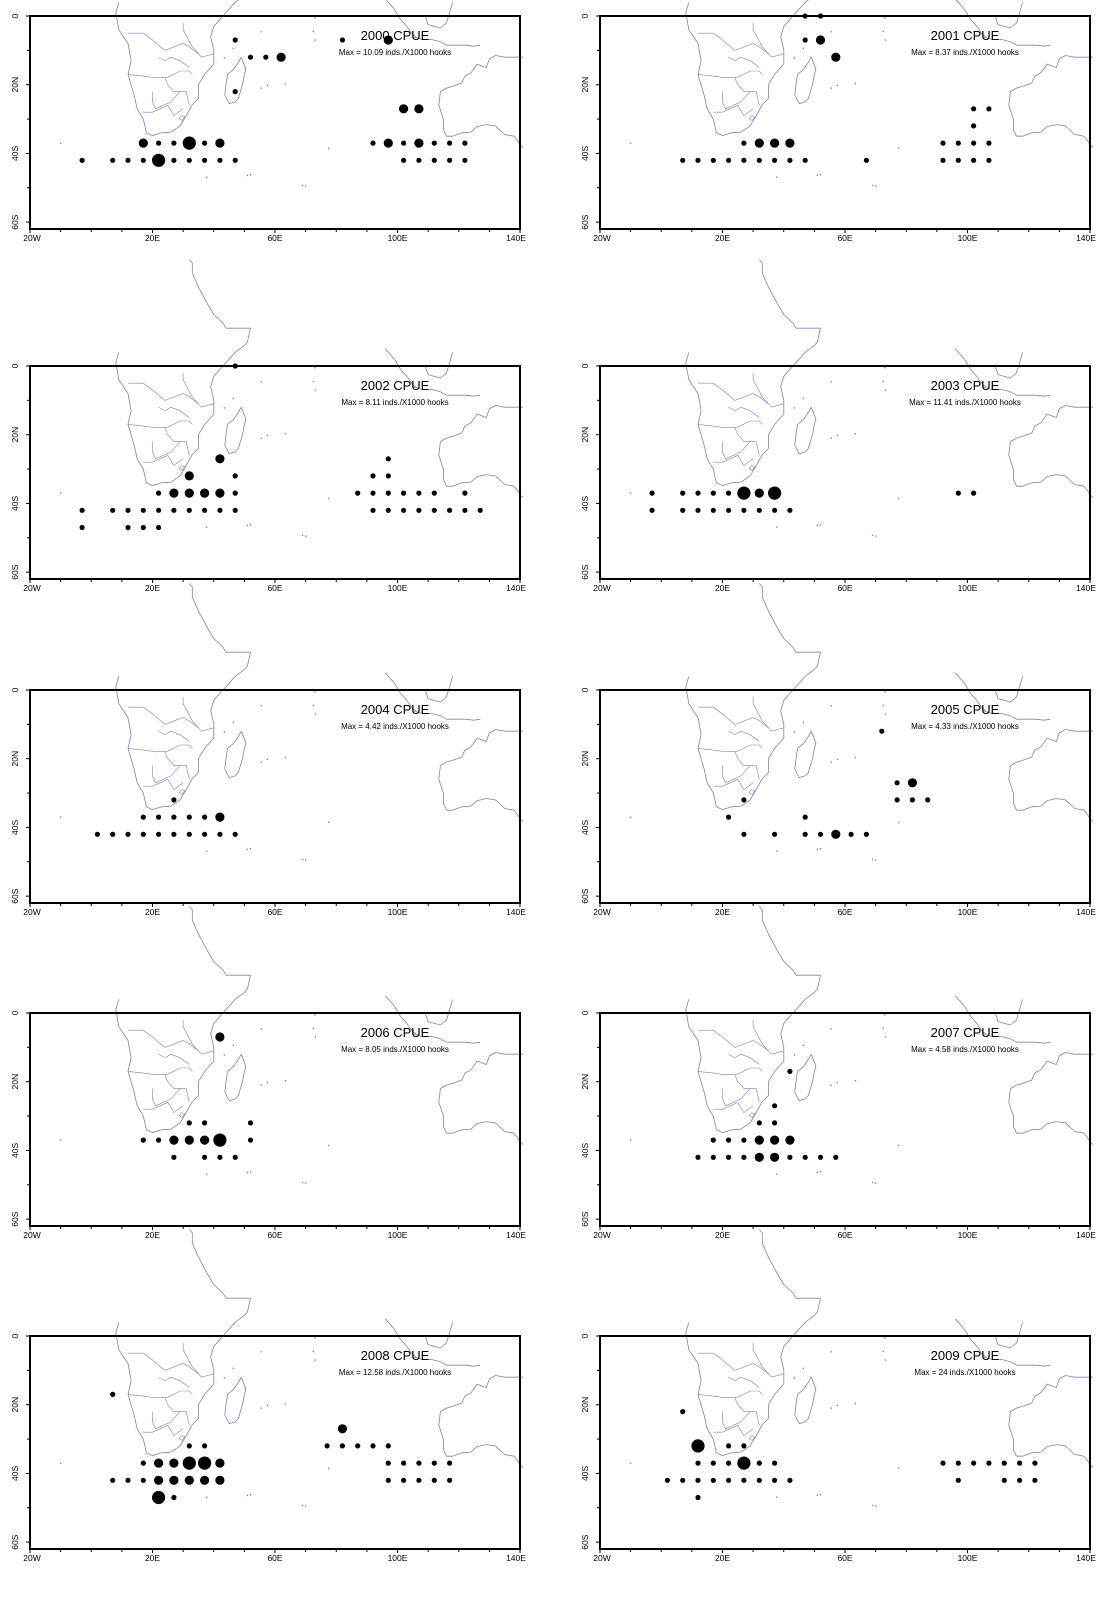  Describe the element at coordinates (15, 571) in the screenshot. I see `y-tick-label: 60S` at that location.